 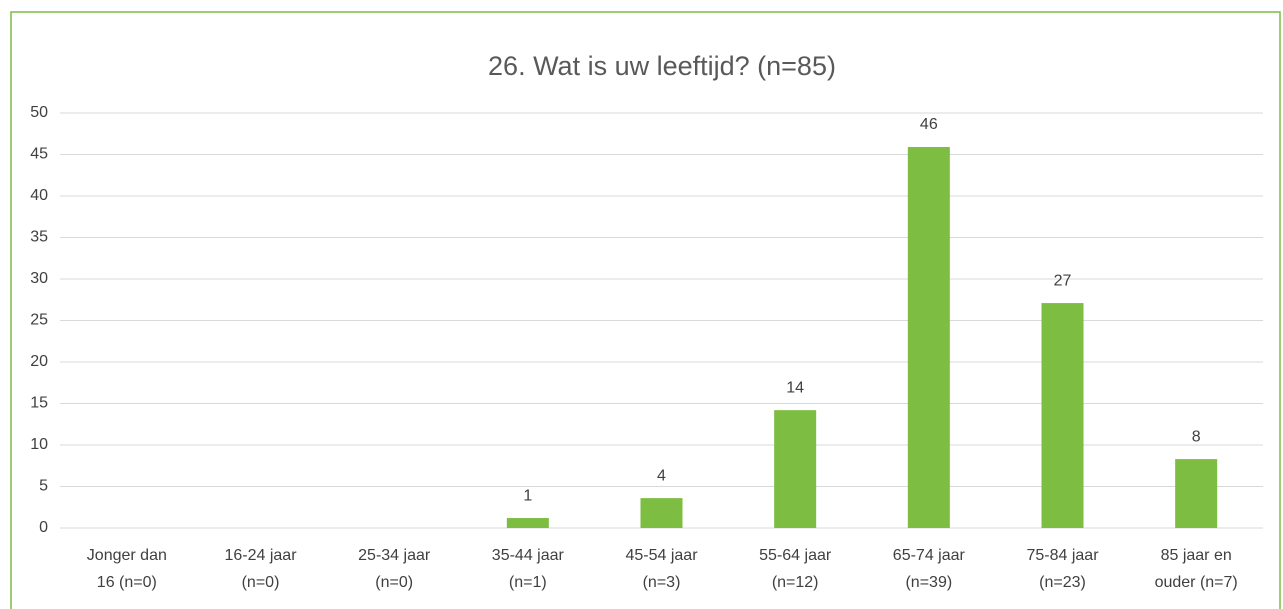 I want to click on x-tick-label: 25-34 jaar, so click(x=394, y=555).